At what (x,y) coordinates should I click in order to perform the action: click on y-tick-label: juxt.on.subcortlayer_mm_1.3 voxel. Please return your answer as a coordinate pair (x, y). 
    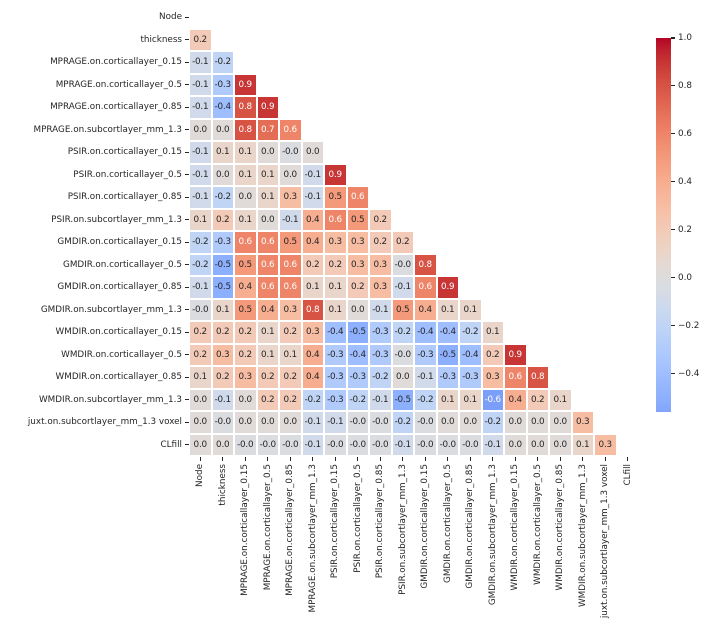
    Looking at the image, I should click on (104, 422).